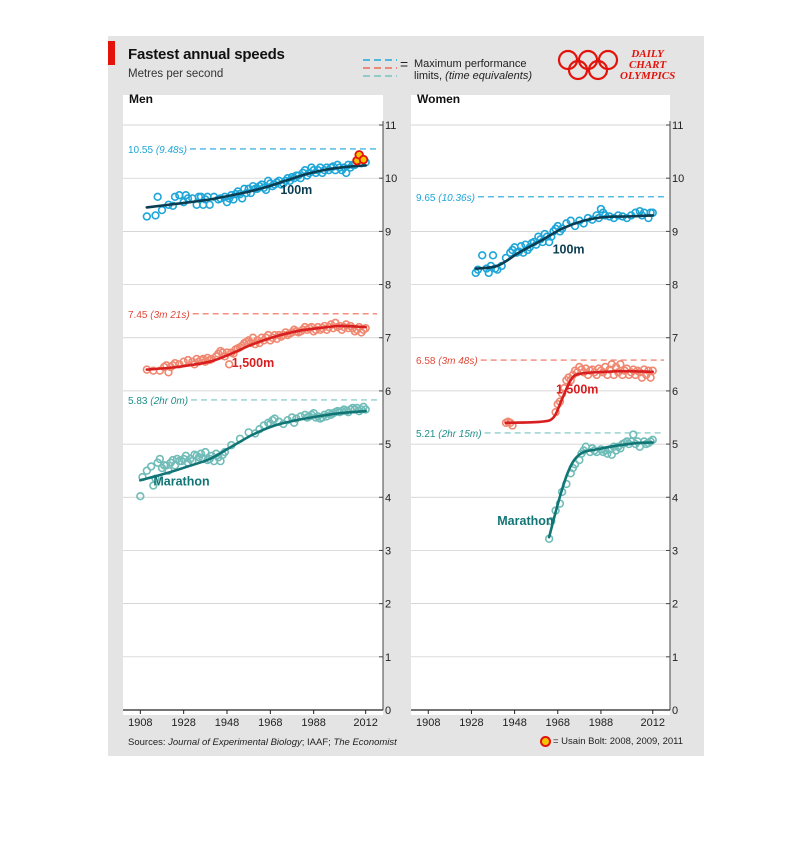 This screenshot has height=850, width=810. I want to click on men-1500m-trend-line, so click(256, 347).